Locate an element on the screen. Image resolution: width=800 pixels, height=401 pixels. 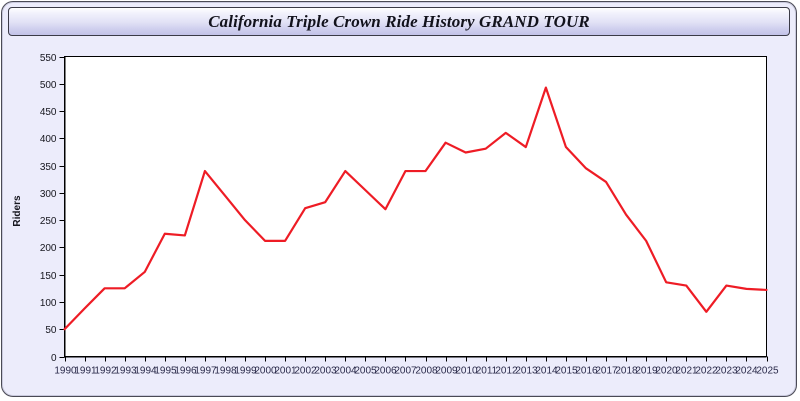
x-tick-label: 2010 is located at coordinates (466, 371).